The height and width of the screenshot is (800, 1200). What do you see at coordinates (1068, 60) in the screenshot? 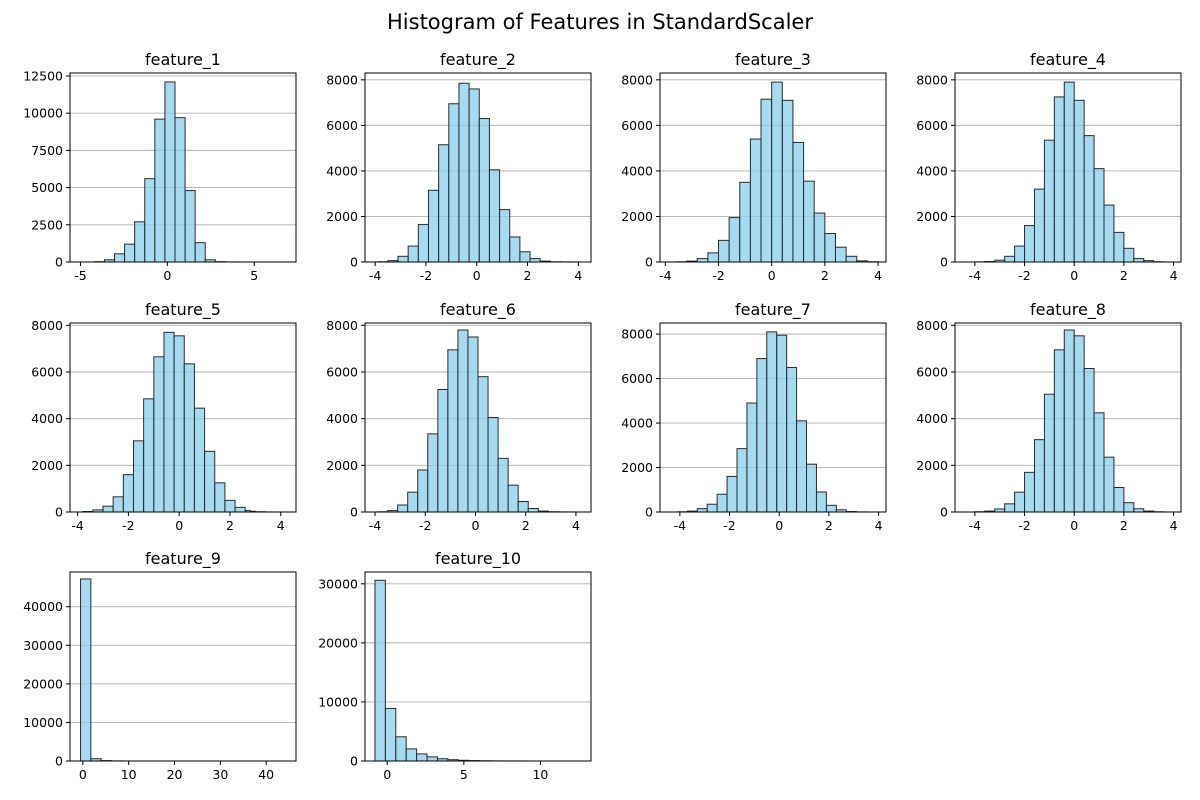
I see `subplot-title: feature_4` at bounding box center [1068, 60].